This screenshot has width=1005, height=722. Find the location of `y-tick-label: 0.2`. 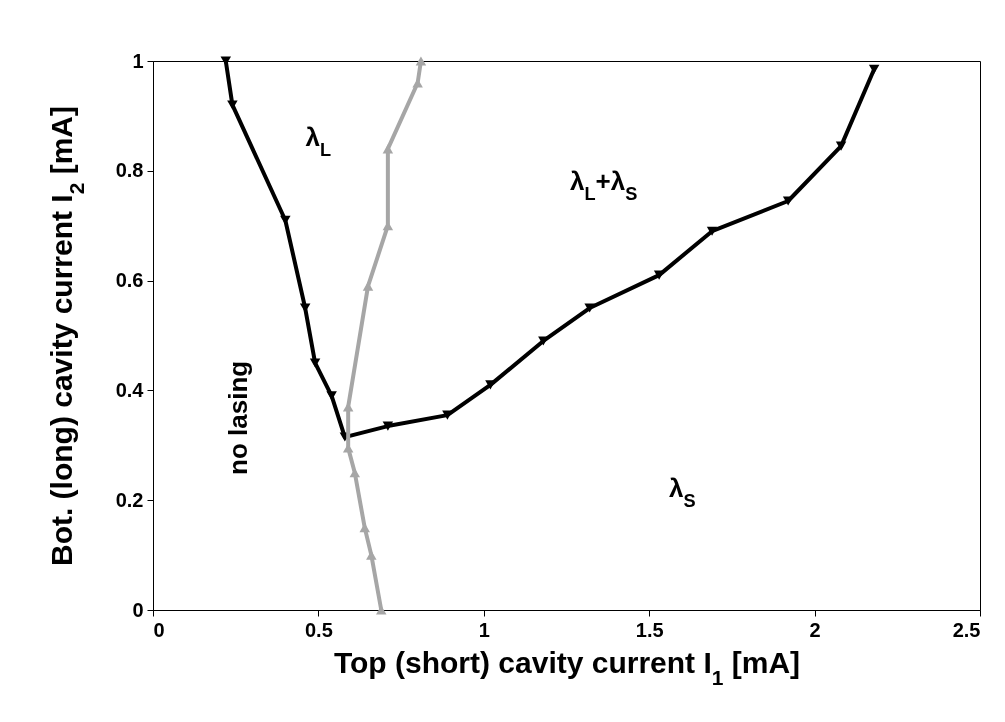

y-tick-label: 0.2 is located at coordinates (129, 499).